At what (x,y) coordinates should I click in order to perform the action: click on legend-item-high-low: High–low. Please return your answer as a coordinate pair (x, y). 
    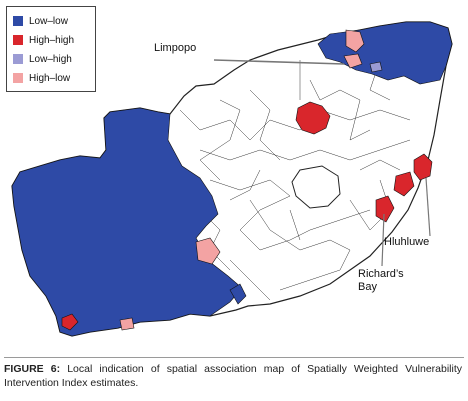
    Looking at the image, I should click on (41, 78).